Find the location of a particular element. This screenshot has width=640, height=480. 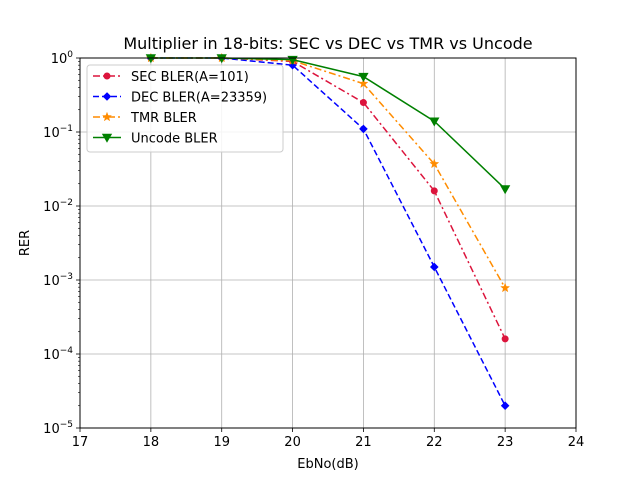

y-tick-label: 10⁰ is located at coordinates (62, 58).